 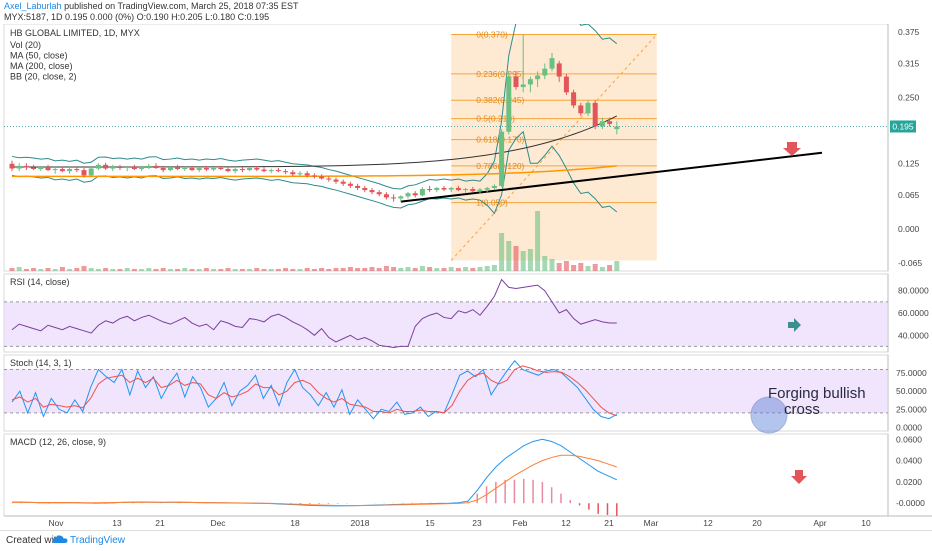 I want to click on tradingview-cloud-icon, so click(x=60, y=539).